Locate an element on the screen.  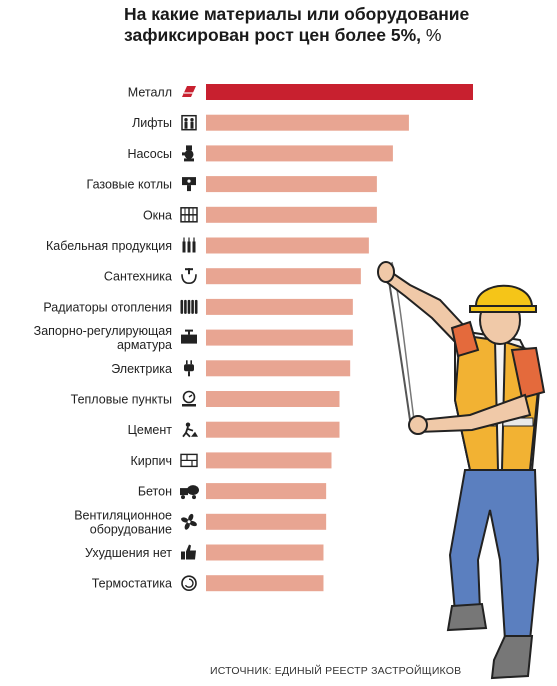
fan-icon is located at coordinates (189, 521).